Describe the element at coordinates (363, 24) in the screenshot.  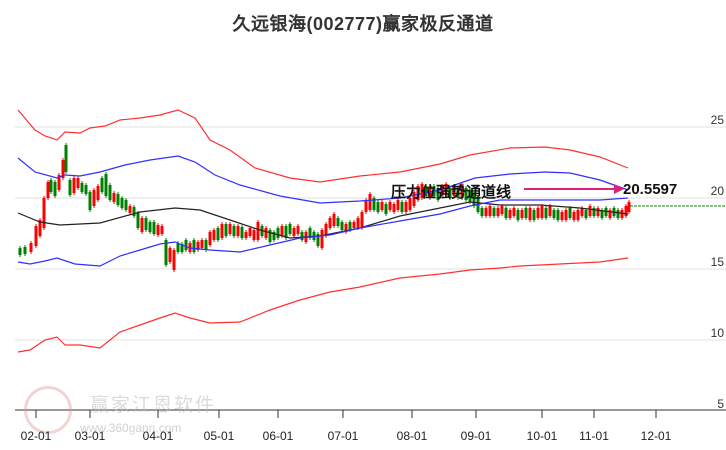
I see `chart-title: 久远银海(002777)赢家极反通道` at that location.